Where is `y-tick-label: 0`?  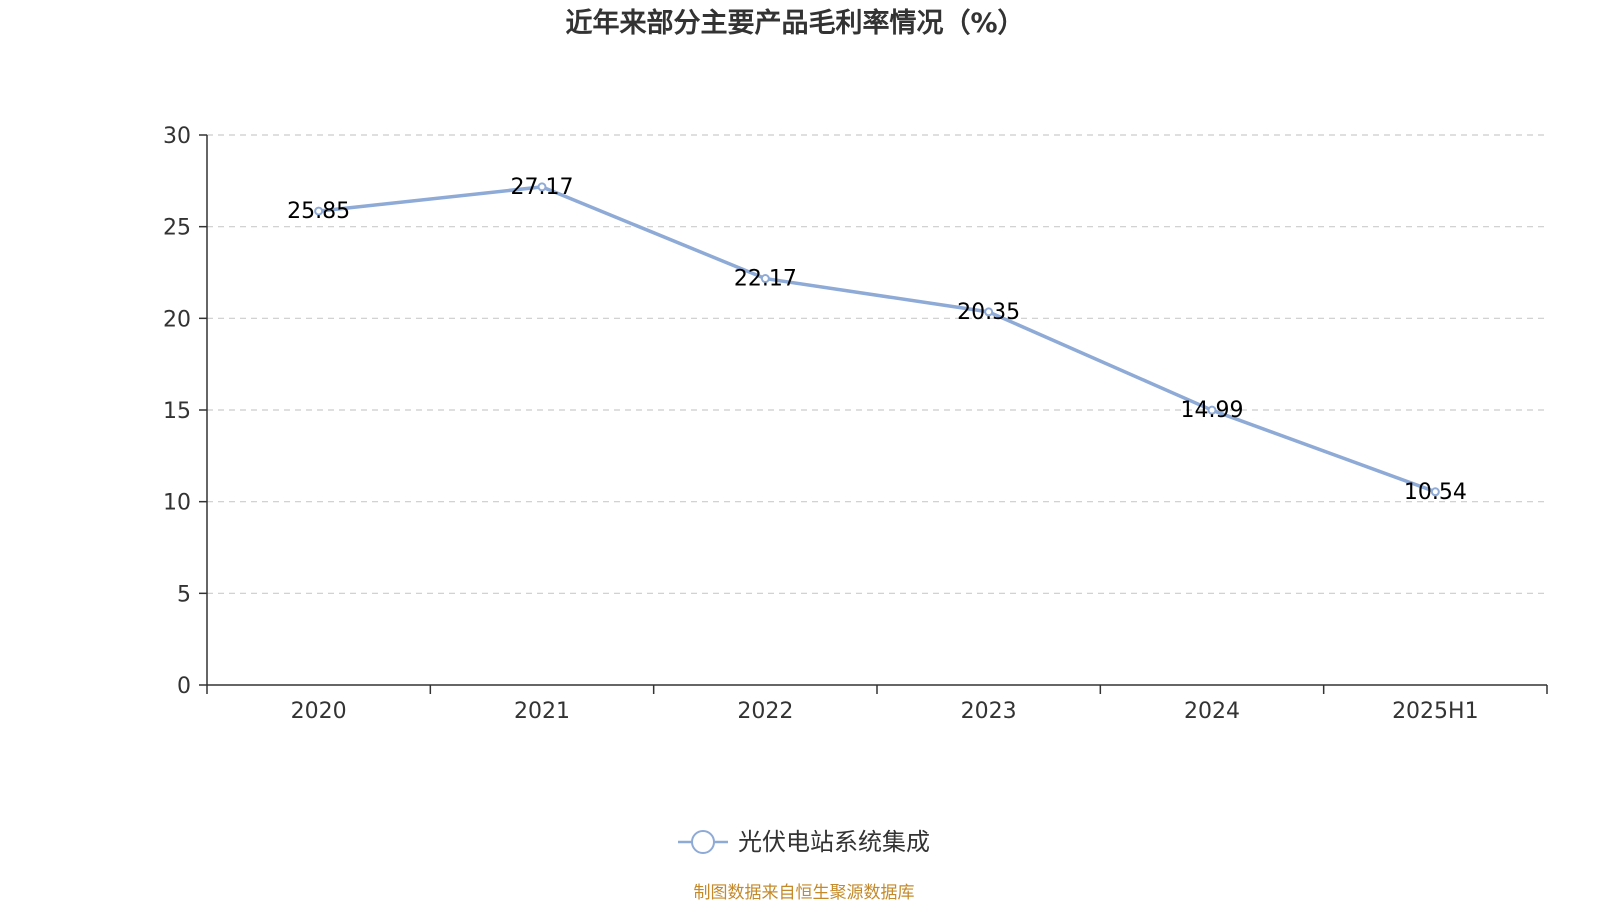 y-tick-label: 0 is located at coordinates (184, 686).